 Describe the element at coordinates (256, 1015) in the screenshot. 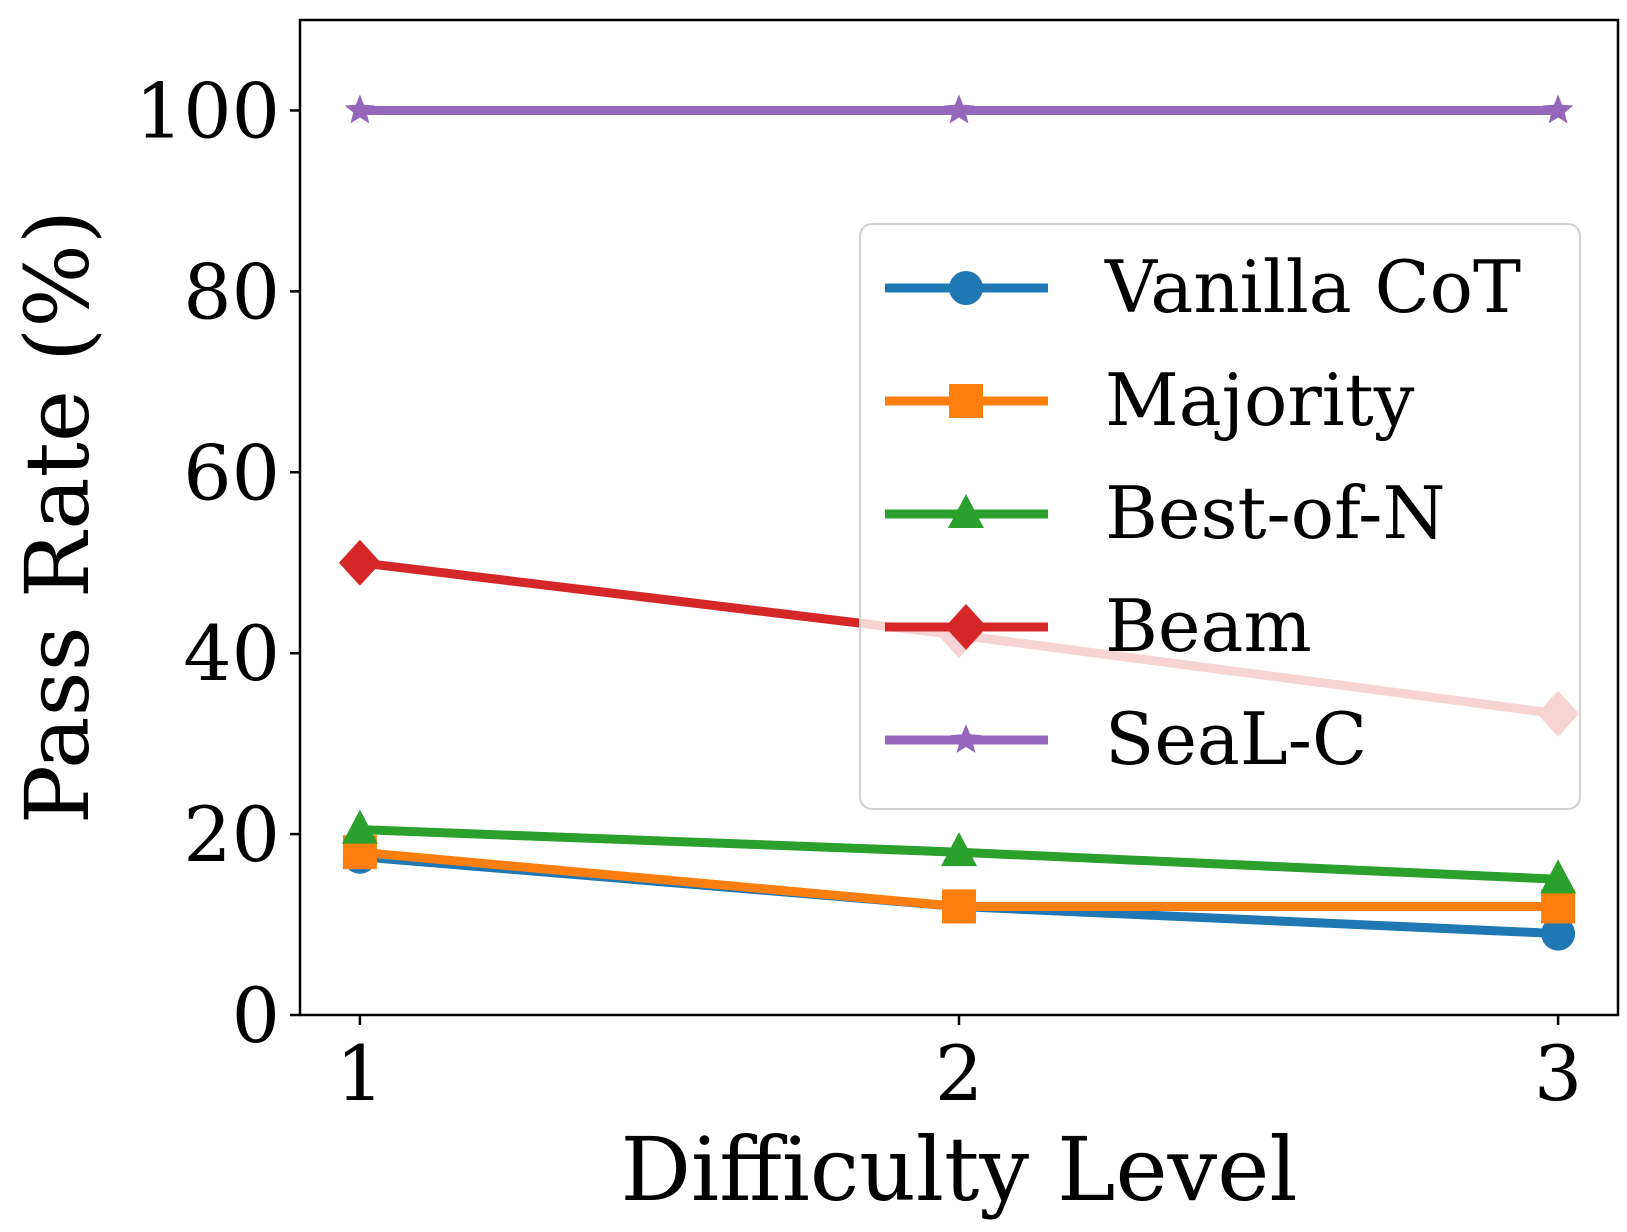

I see `y-tick-label: 0` at that location.